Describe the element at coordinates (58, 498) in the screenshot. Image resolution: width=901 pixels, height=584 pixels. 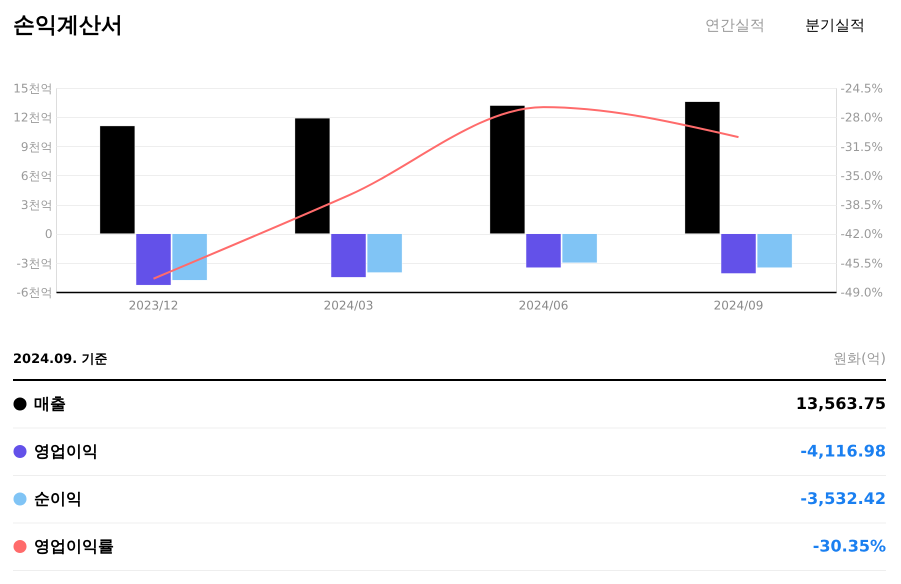
I see `legend-label: 순이익` at that location.